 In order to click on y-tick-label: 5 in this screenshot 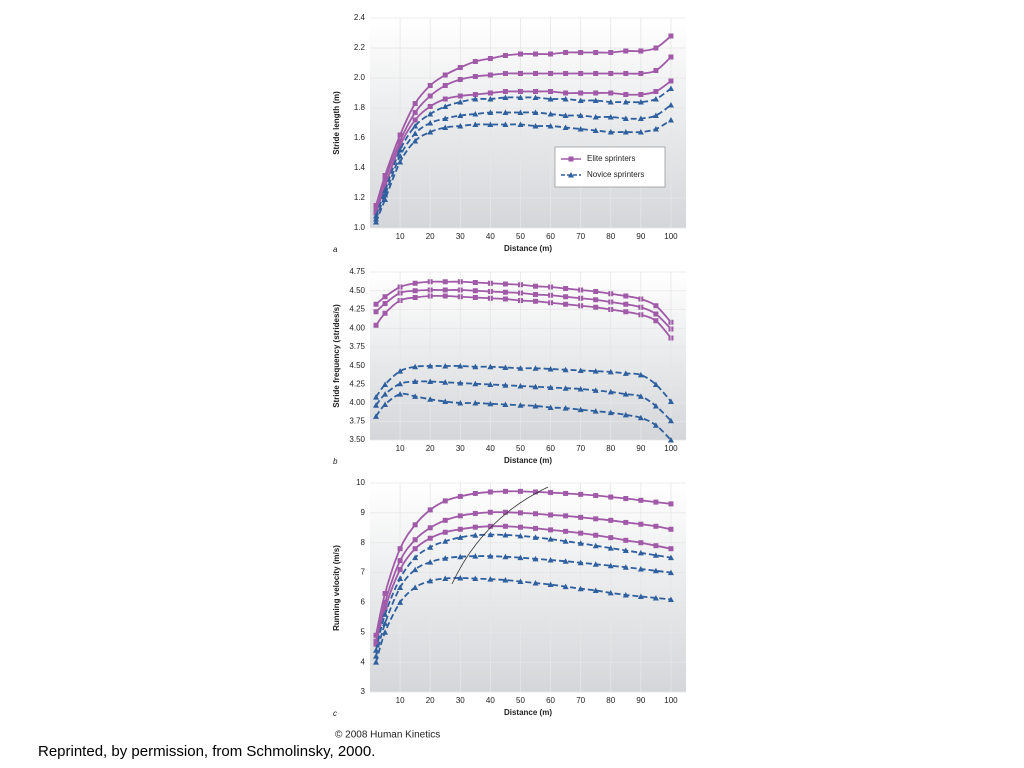, I will do `click(363, 631)`.